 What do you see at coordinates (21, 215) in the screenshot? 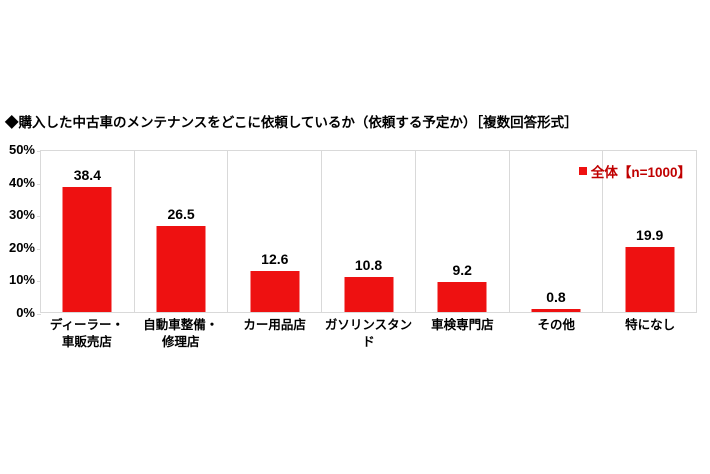
I see `y-axis-tick-label: 30%` at bounding box center [21, 215].